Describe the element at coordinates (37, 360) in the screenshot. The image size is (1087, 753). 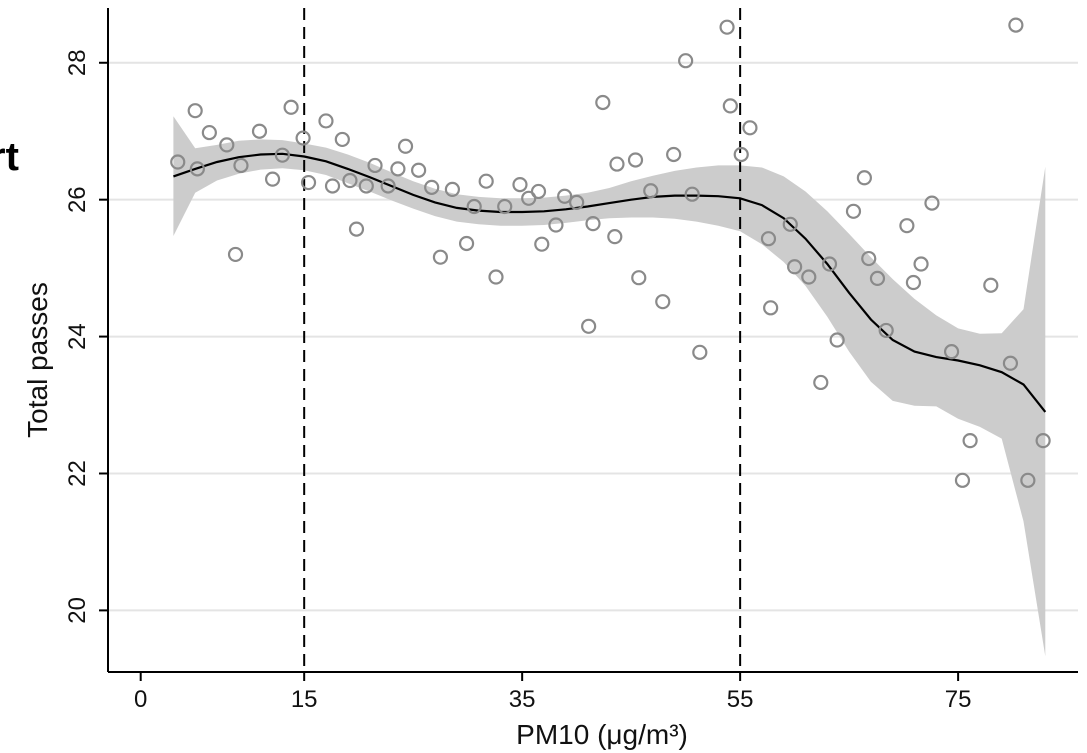
I see `y-axis-title: Total passes` at that location.